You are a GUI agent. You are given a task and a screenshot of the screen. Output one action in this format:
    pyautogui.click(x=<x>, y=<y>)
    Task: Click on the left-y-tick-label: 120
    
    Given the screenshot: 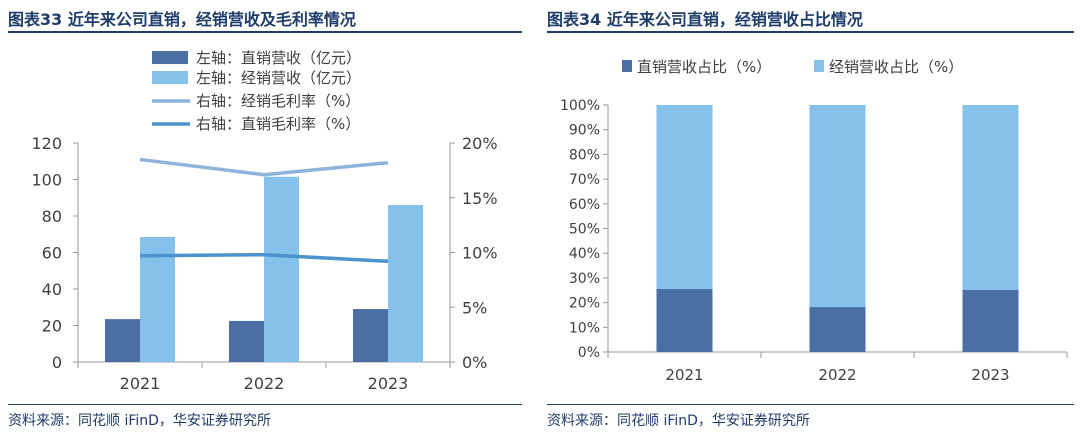 What is the action you would take?
    pyautogui.click(x=46, y=143)
    